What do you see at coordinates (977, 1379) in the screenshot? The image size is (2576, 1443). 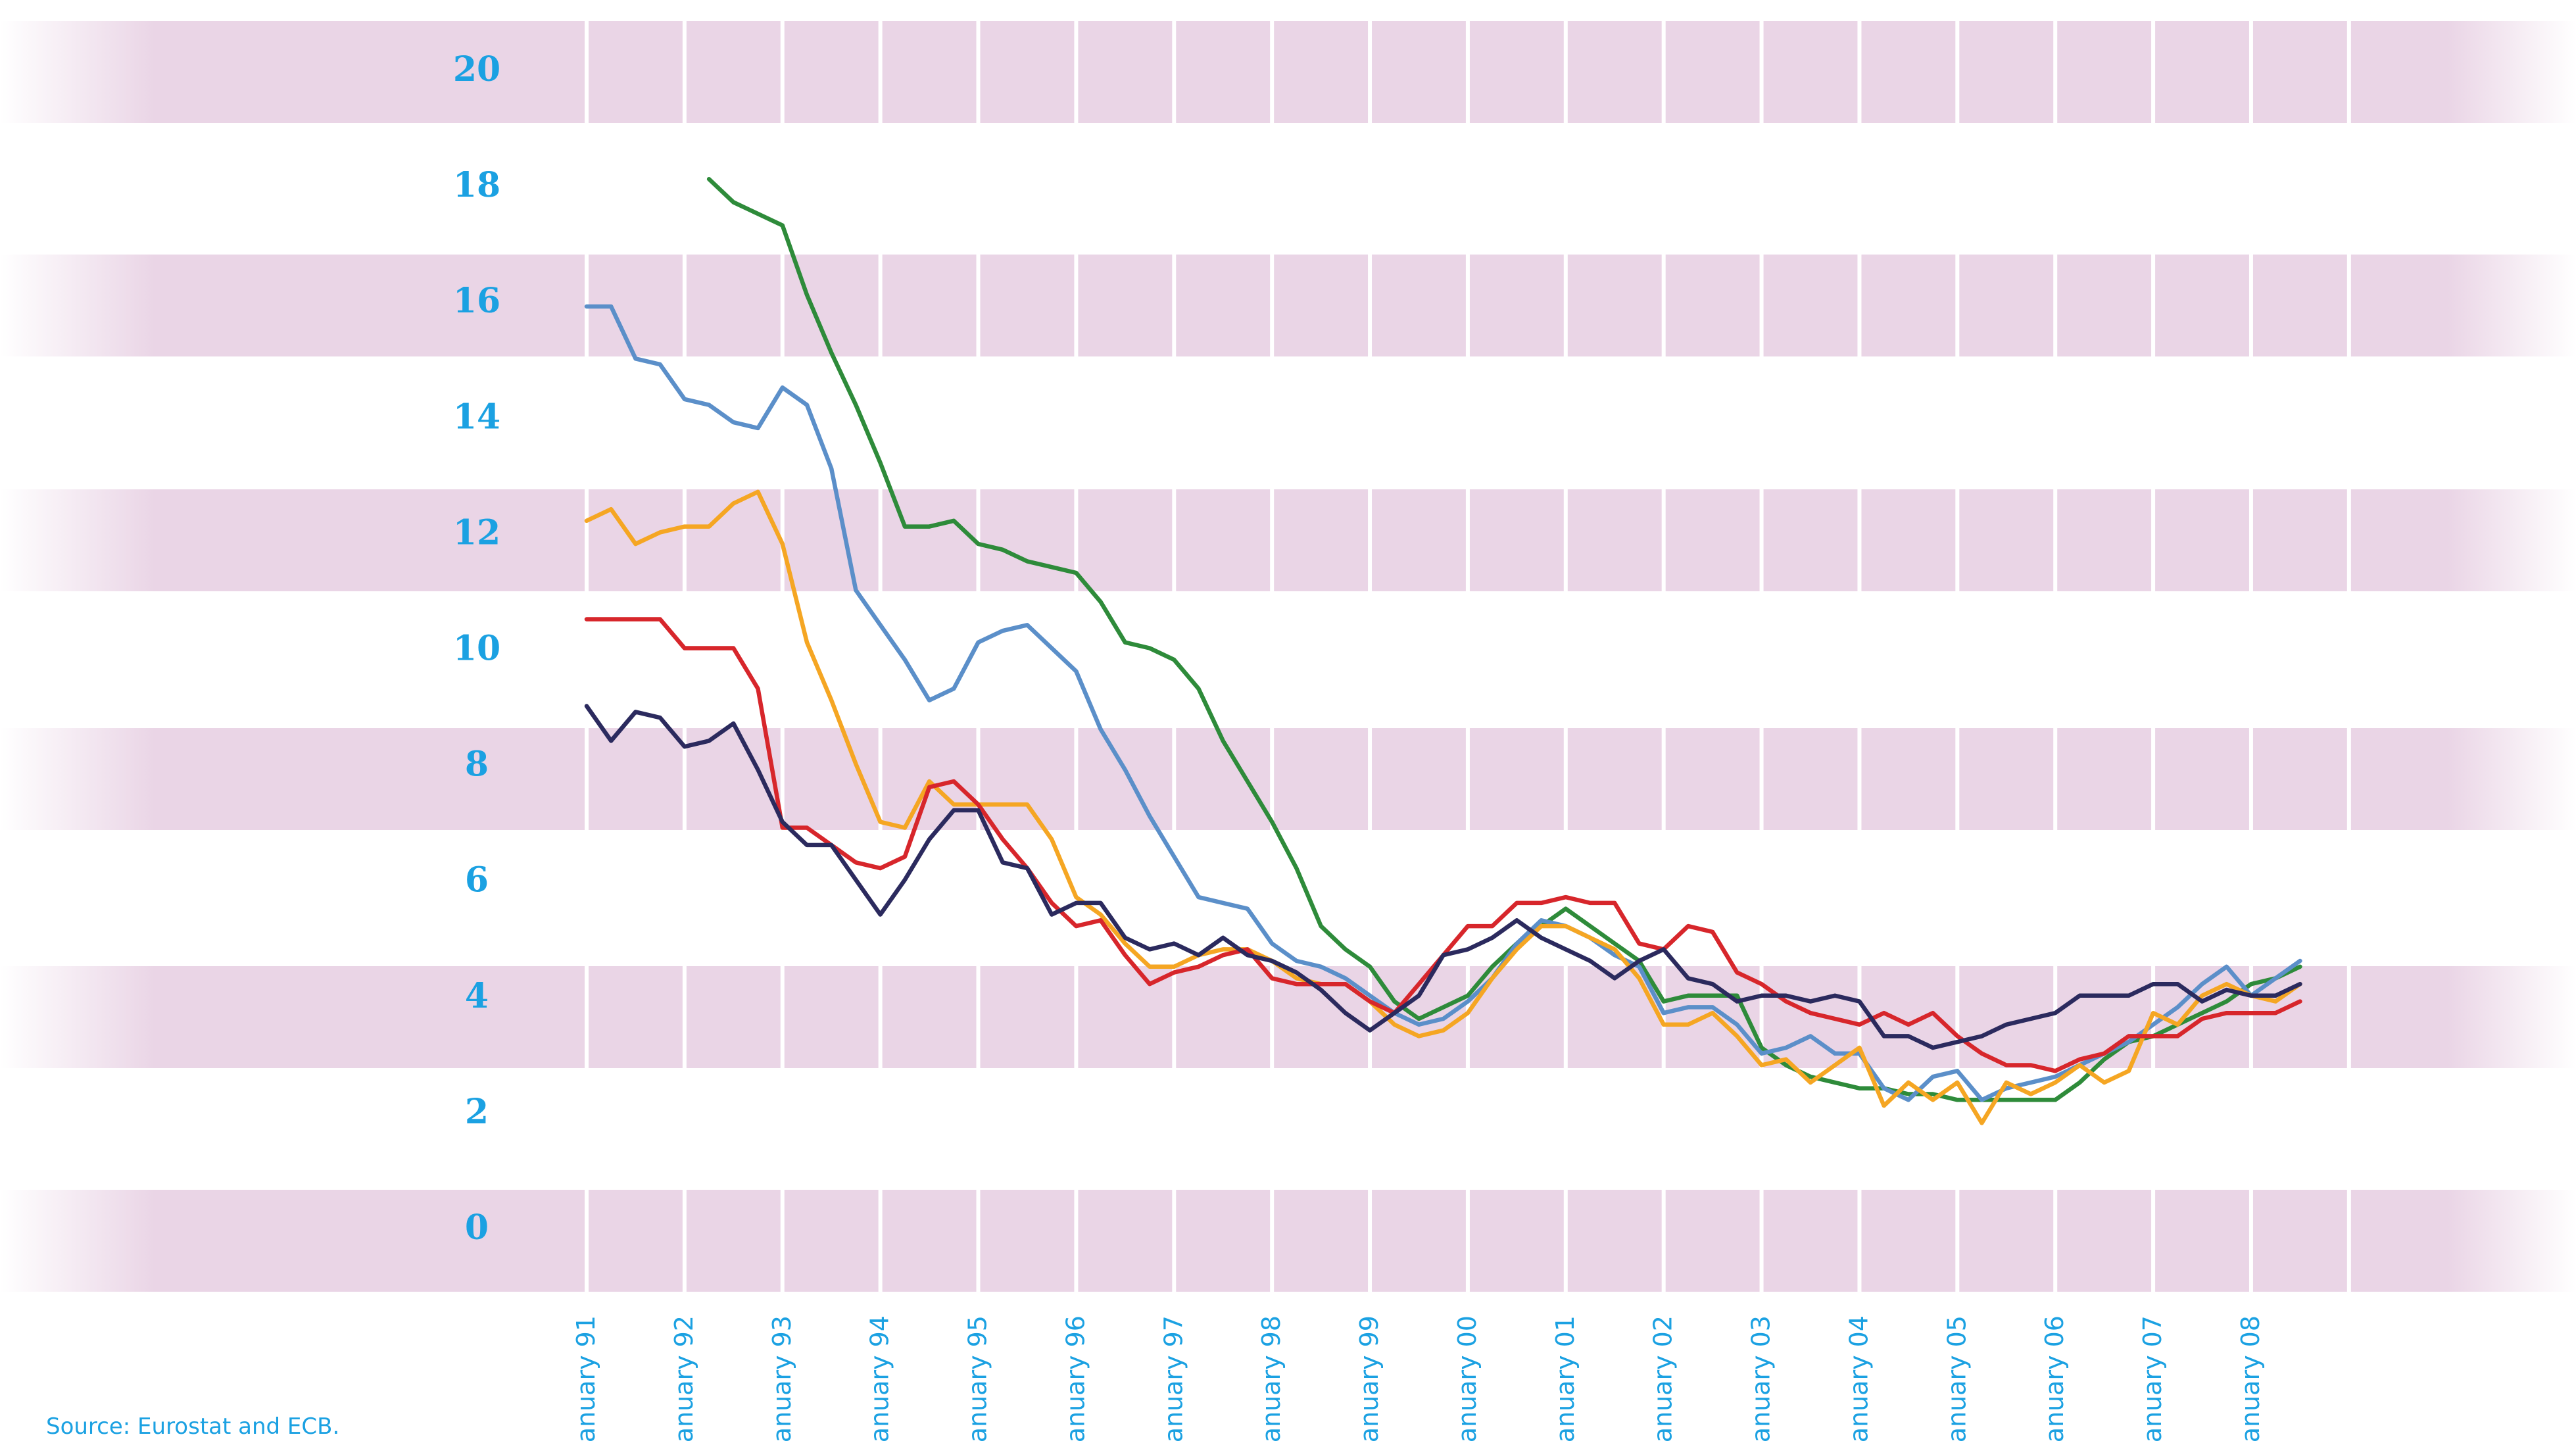 I see `x-tick-label: January 95` at bounding box center [977, 1379].